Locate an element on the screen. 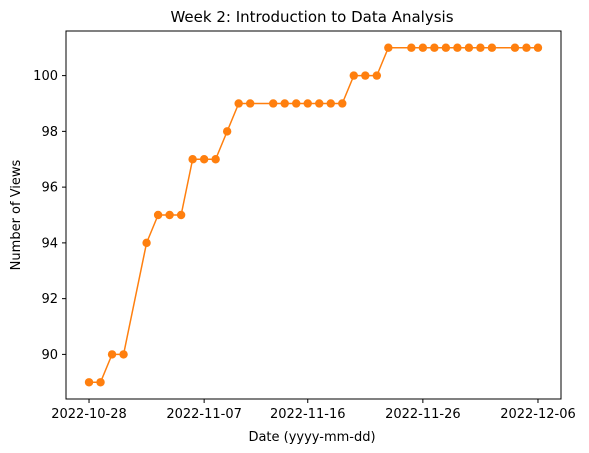  y-tick-label: 90 is located at coordinates (49, 355).